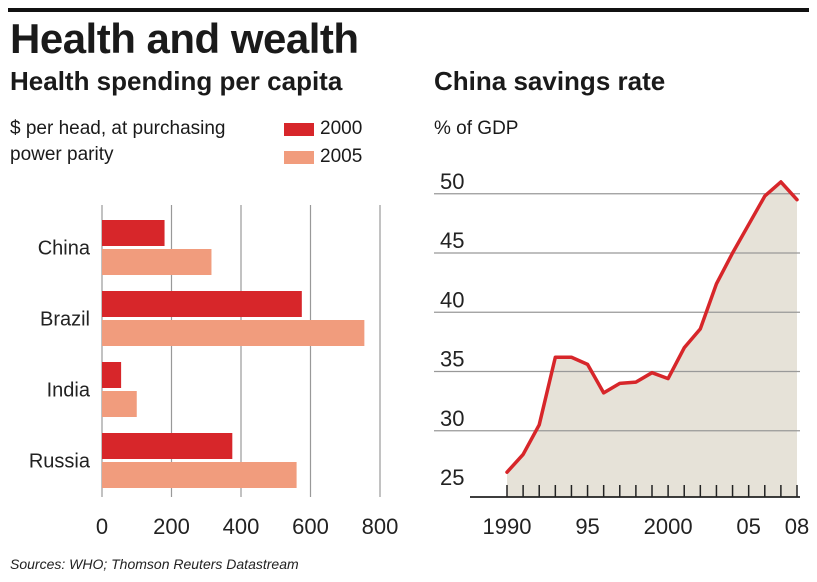 The image size is (817, 582). Describe the element at coordinates (102, 526) in the screenshot. I see `x-tick-label: 0` at that location.